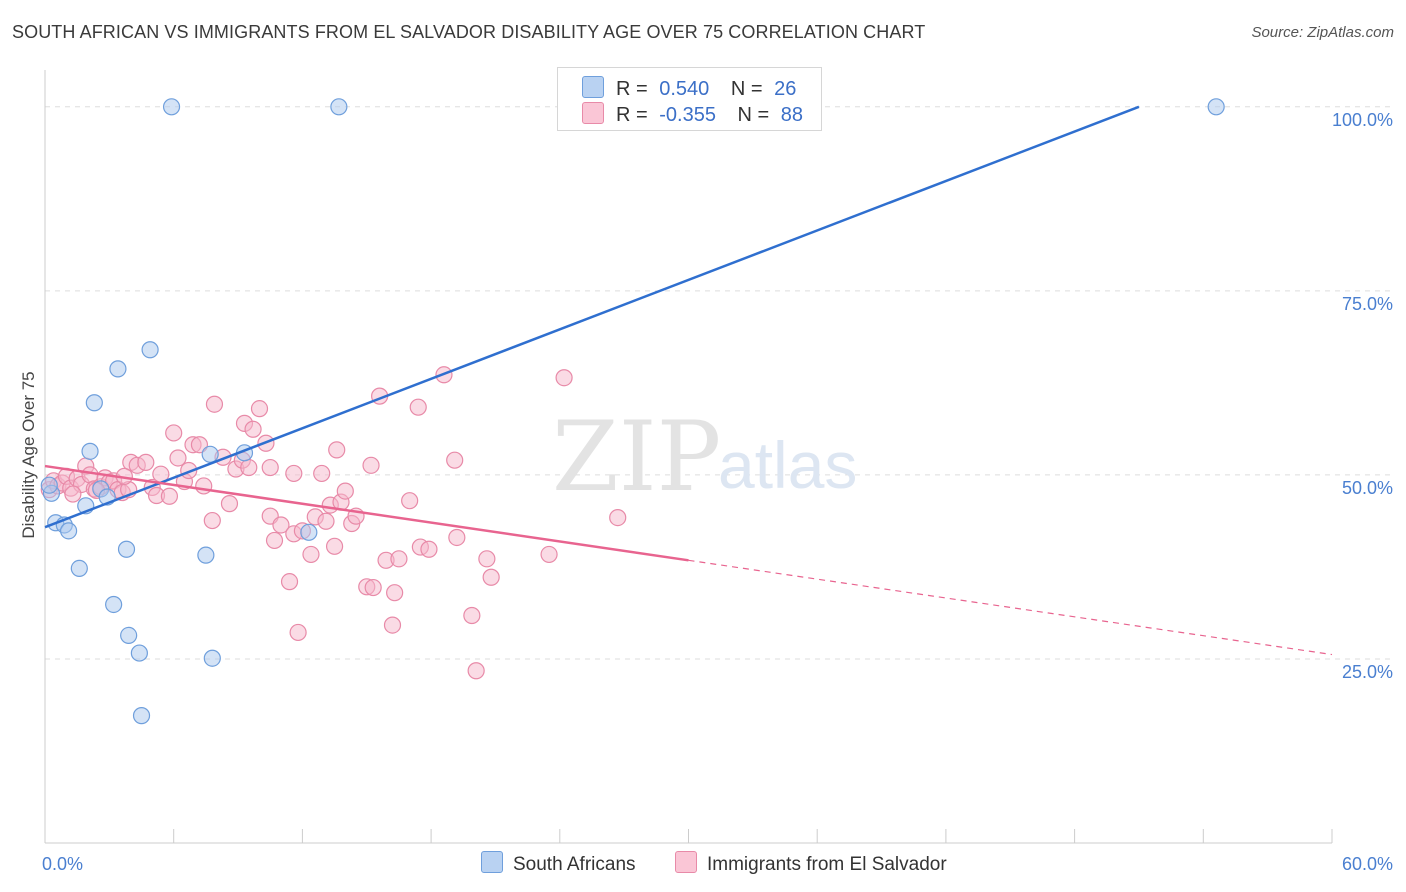 The height and width of the screenshot is (892, 1406). I want to click on bottom-legend-label: Immigrants from El Salvador, so click(827, 864).